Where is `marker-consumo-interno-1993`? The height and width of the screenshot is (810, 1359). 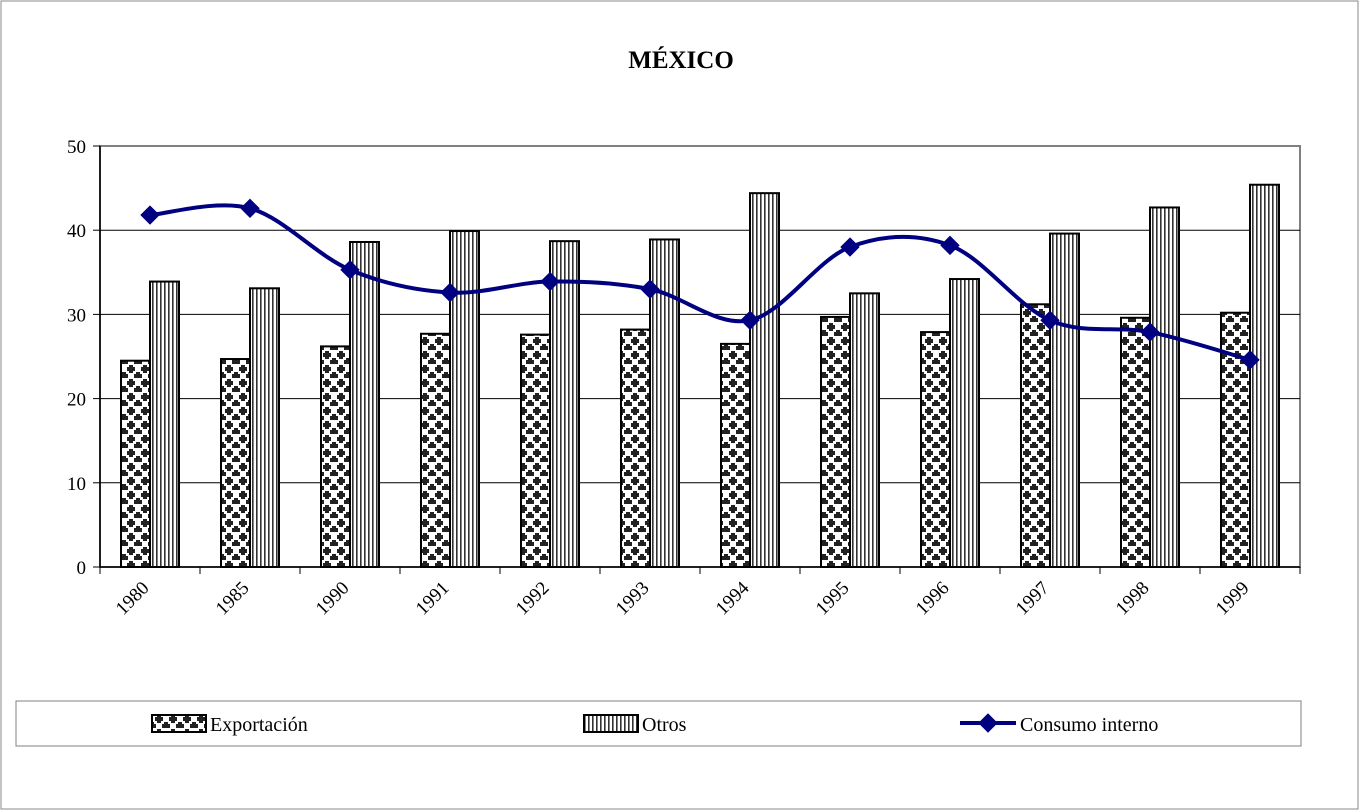 marker-consumo-interno-1993 is located at coordinates (650, 289).